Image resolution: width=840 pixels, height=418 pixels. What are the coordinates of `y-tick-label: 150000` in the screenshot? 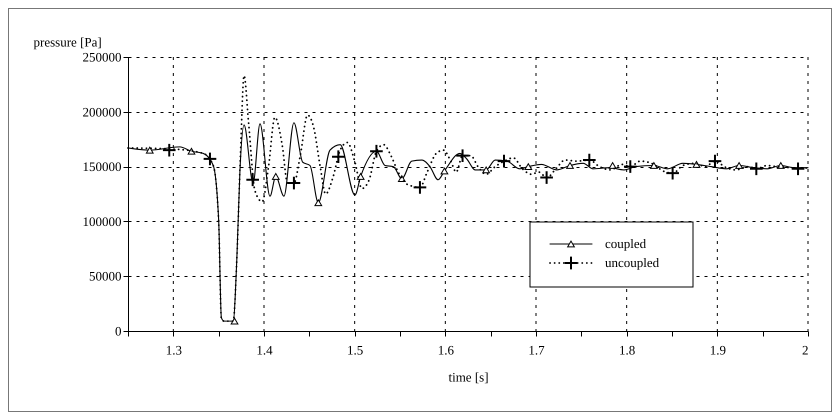 It's located at (102, 166).